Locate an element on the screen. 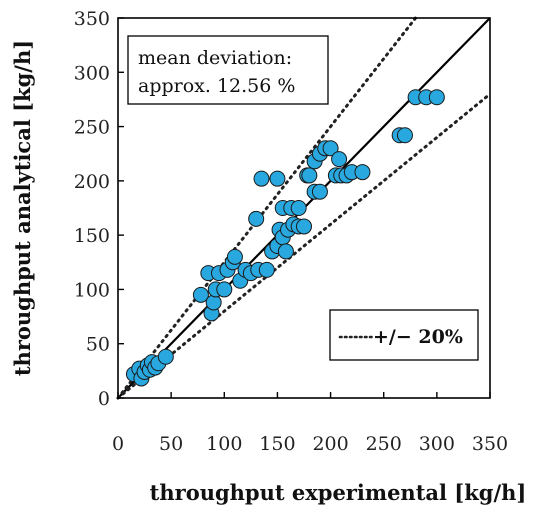  y-tick-label: 50 is located at coordinates (98, 345).